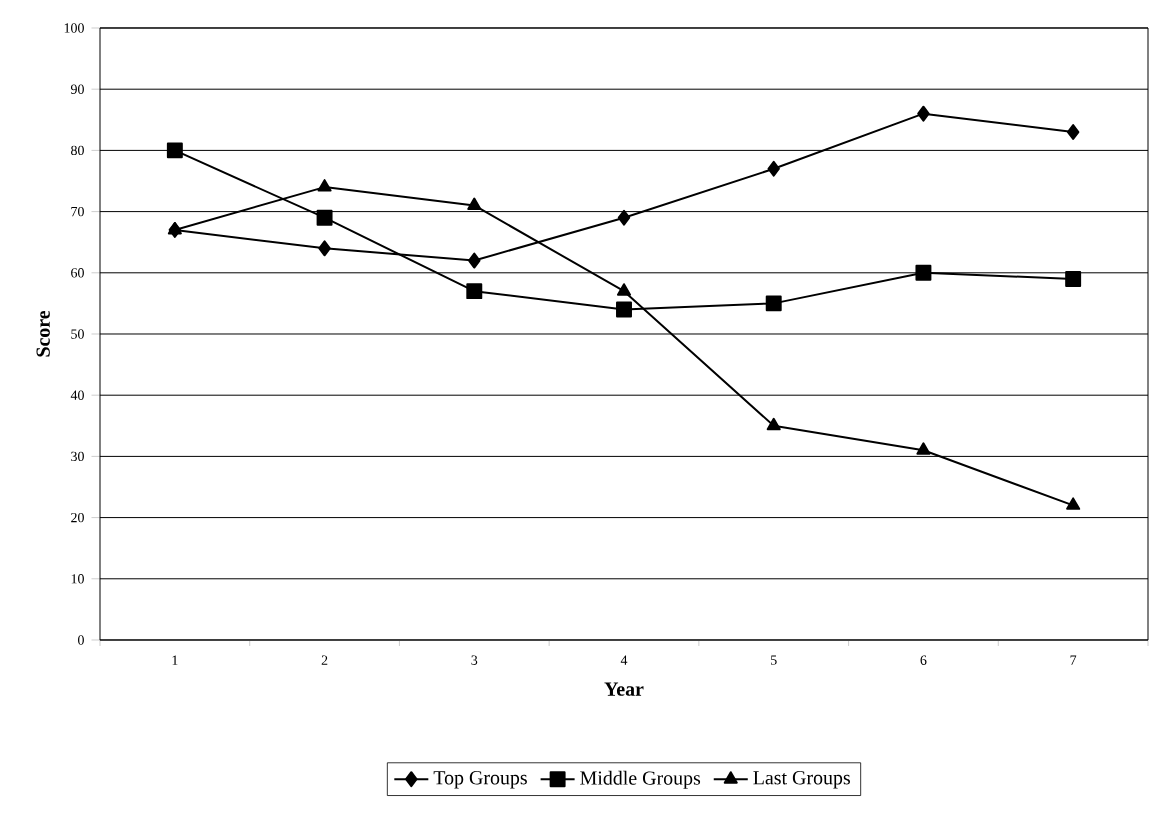 The width and height of the screenshot is (1168, 838). I want to click on legend-label: Last Groups, so click(801, 780).